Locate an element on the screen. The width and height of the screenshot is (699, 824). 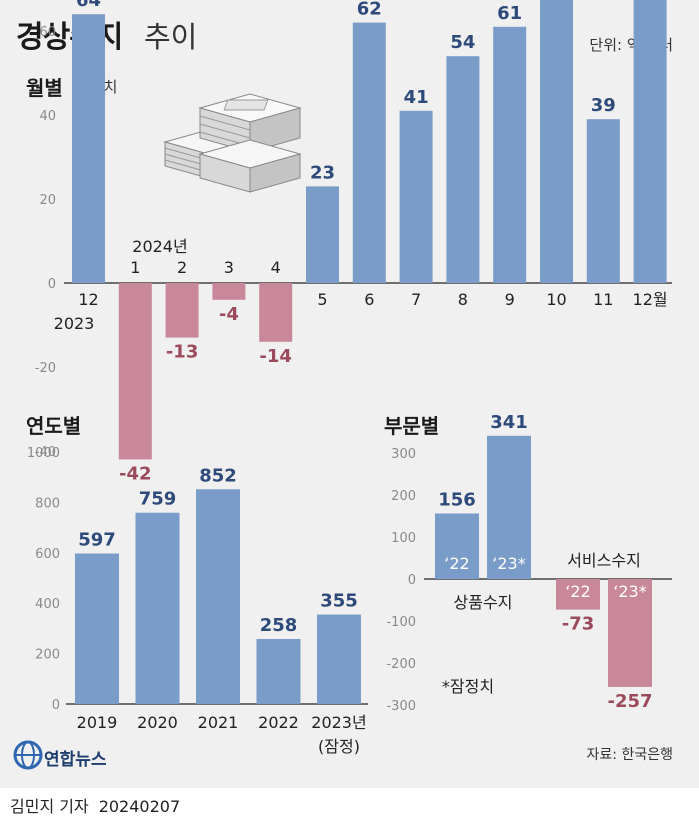
sector-value-label: 156 is located at coordinates (457, 499).